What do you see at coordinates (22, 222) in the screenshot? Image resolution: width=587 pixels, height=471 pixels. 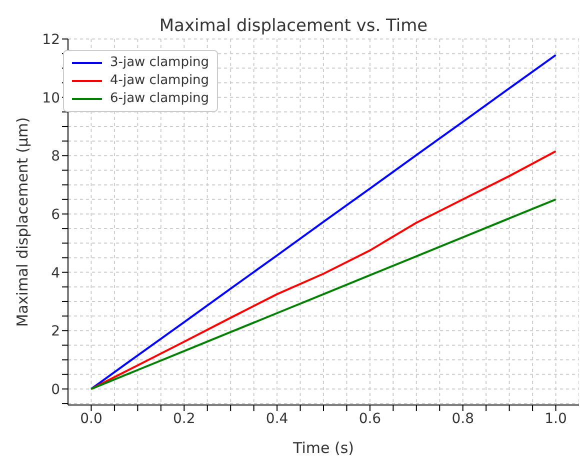 I see `y-axis-title: Maximal displacement (µm)` at bounding box center [22, 222].